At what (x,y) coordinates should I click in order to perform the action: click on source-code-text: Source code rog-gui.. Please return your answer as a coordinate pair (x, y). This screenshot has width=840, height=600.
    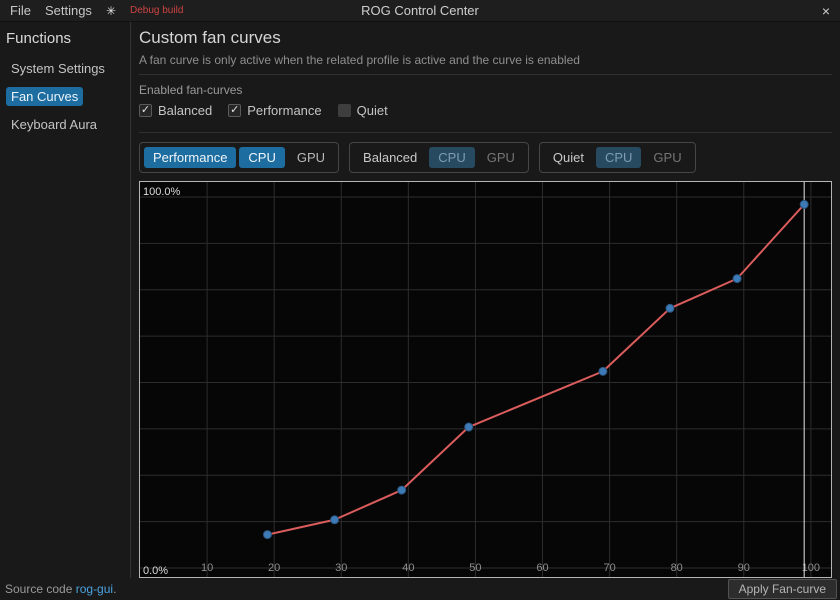
    Looking at the image, I should click on (60, 589).